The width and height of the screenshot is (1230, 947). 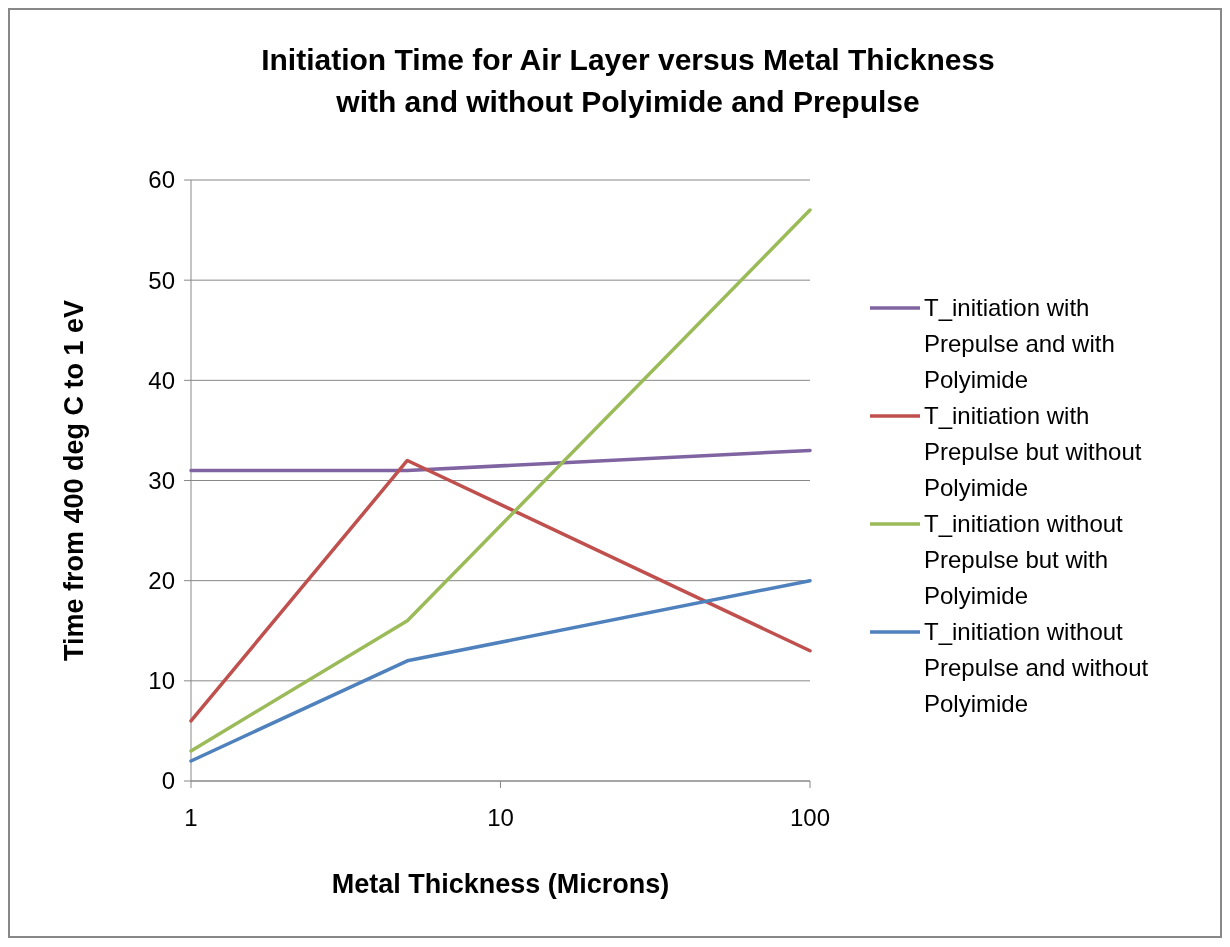 I want to click on y-tick-label: 60, so click(x=161, y=180).